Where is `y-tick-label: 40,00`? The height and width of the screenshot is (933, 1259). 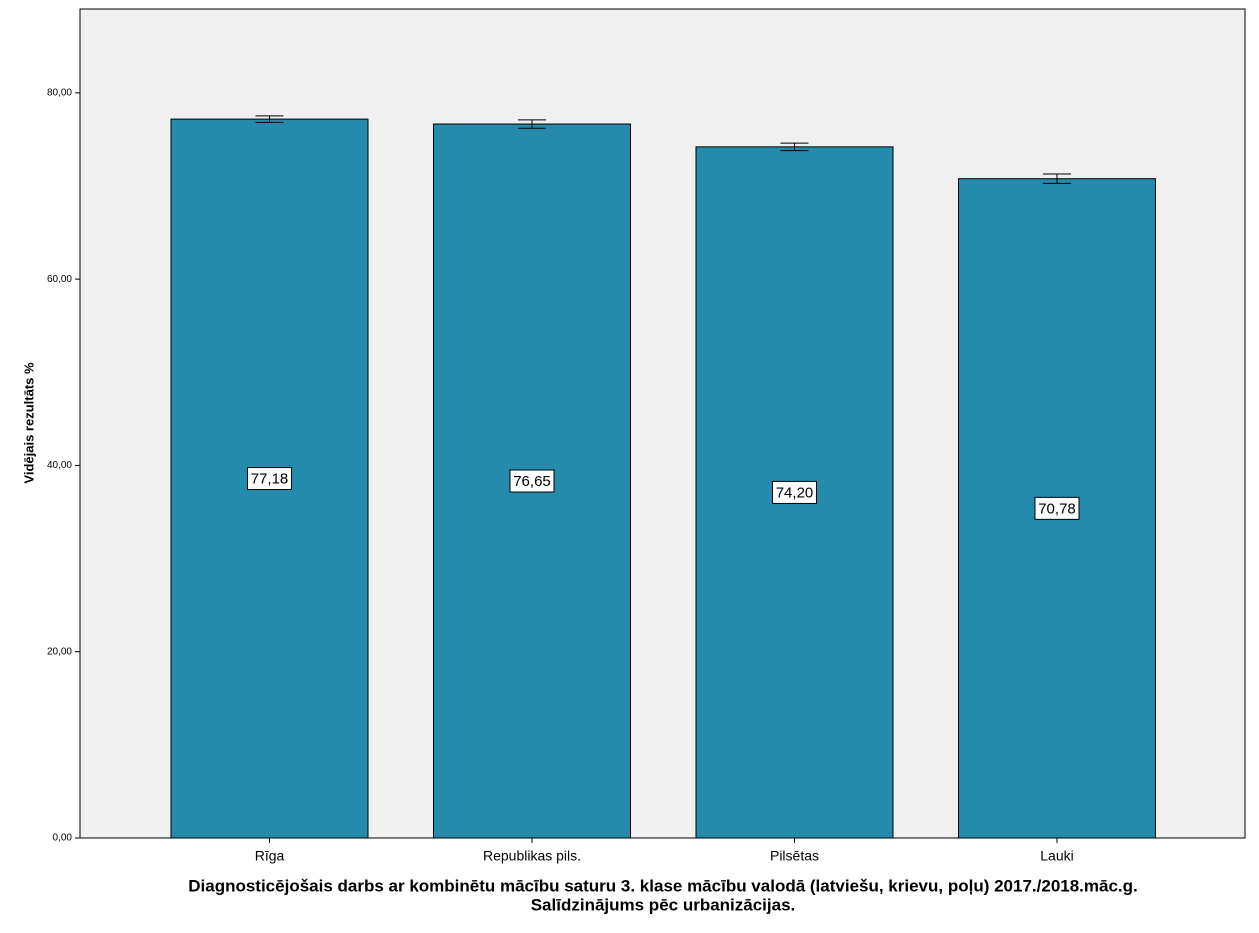
y-tick-label: 40,00 is located at coordinates (59, 465).